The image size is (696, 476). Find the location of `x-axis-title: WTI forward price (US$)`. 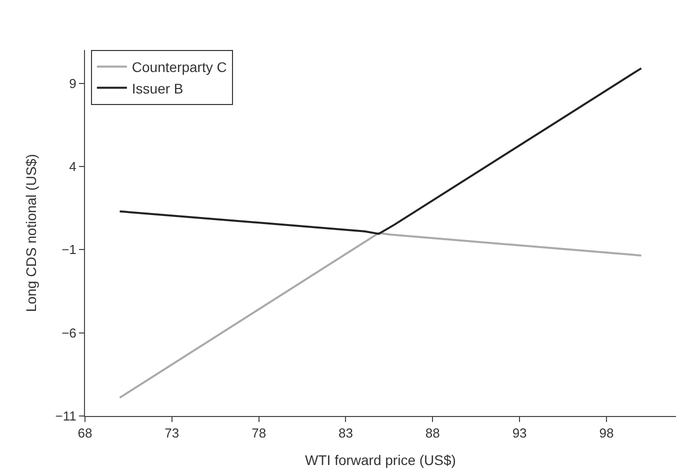

x-axis-title: WTI forward price (US$) is located at coordinates (380, 460).